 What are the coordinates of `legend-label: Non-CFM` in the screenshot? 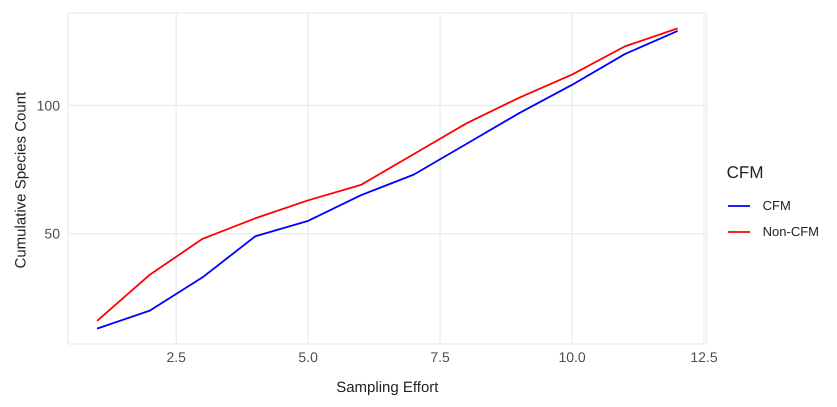 It's located at (790, 231).